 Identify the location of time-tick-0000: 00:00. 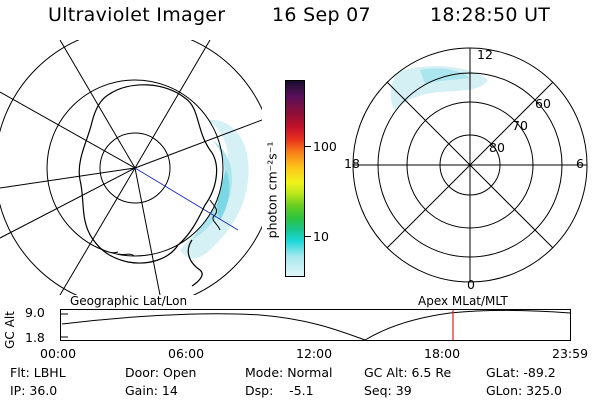
(58, 353).